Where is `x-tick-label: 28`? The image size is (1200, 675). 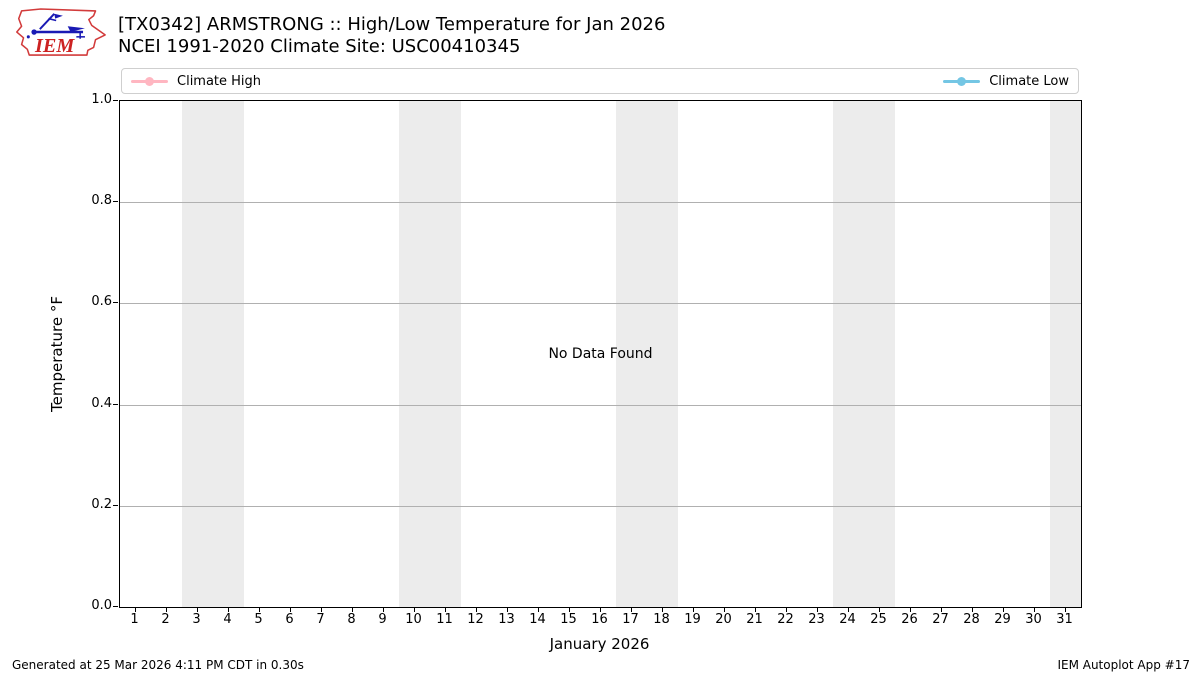 x-tick-label: 28 is located at coordinates (971, 619).